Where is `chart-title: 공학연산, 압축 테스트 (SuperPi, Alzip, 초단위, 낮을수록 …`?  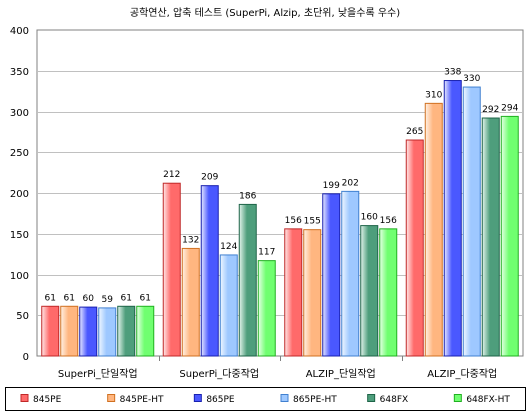 chart-title: 공학연산, 압축 테스트 (SuperPi, Alzip, 초단위, 낮을수록 … is located at coordinates (265, 12).